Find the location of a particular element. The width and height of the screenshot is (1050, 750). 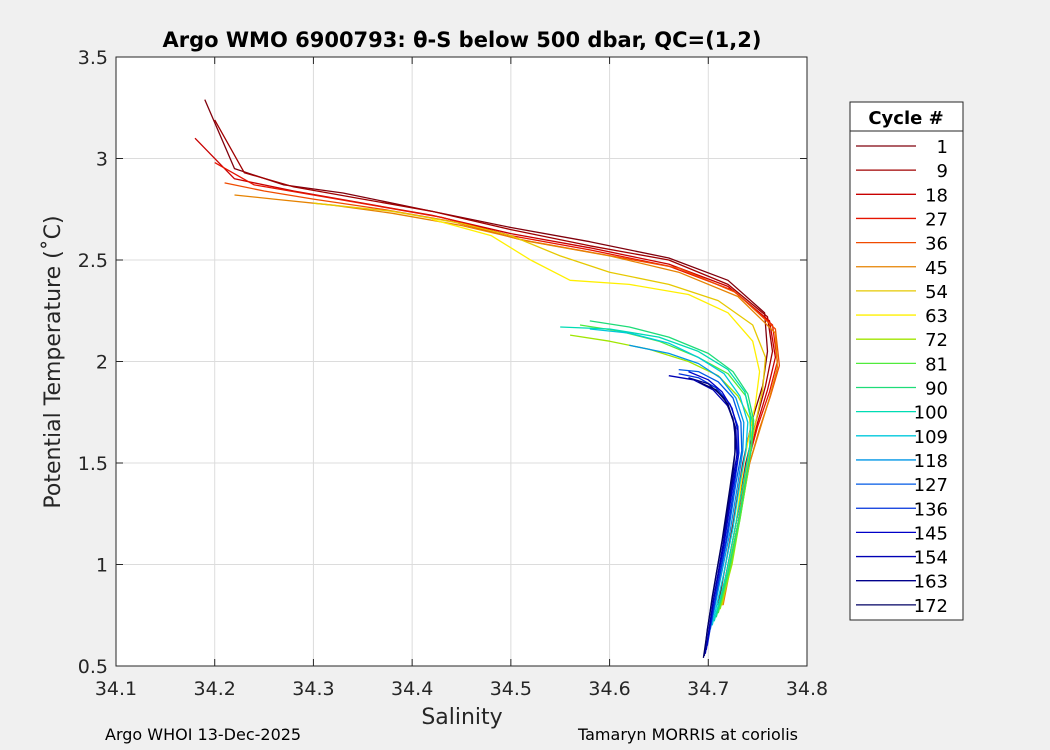

x-tick-label: 34.6 is located at coordinates (609, 689).